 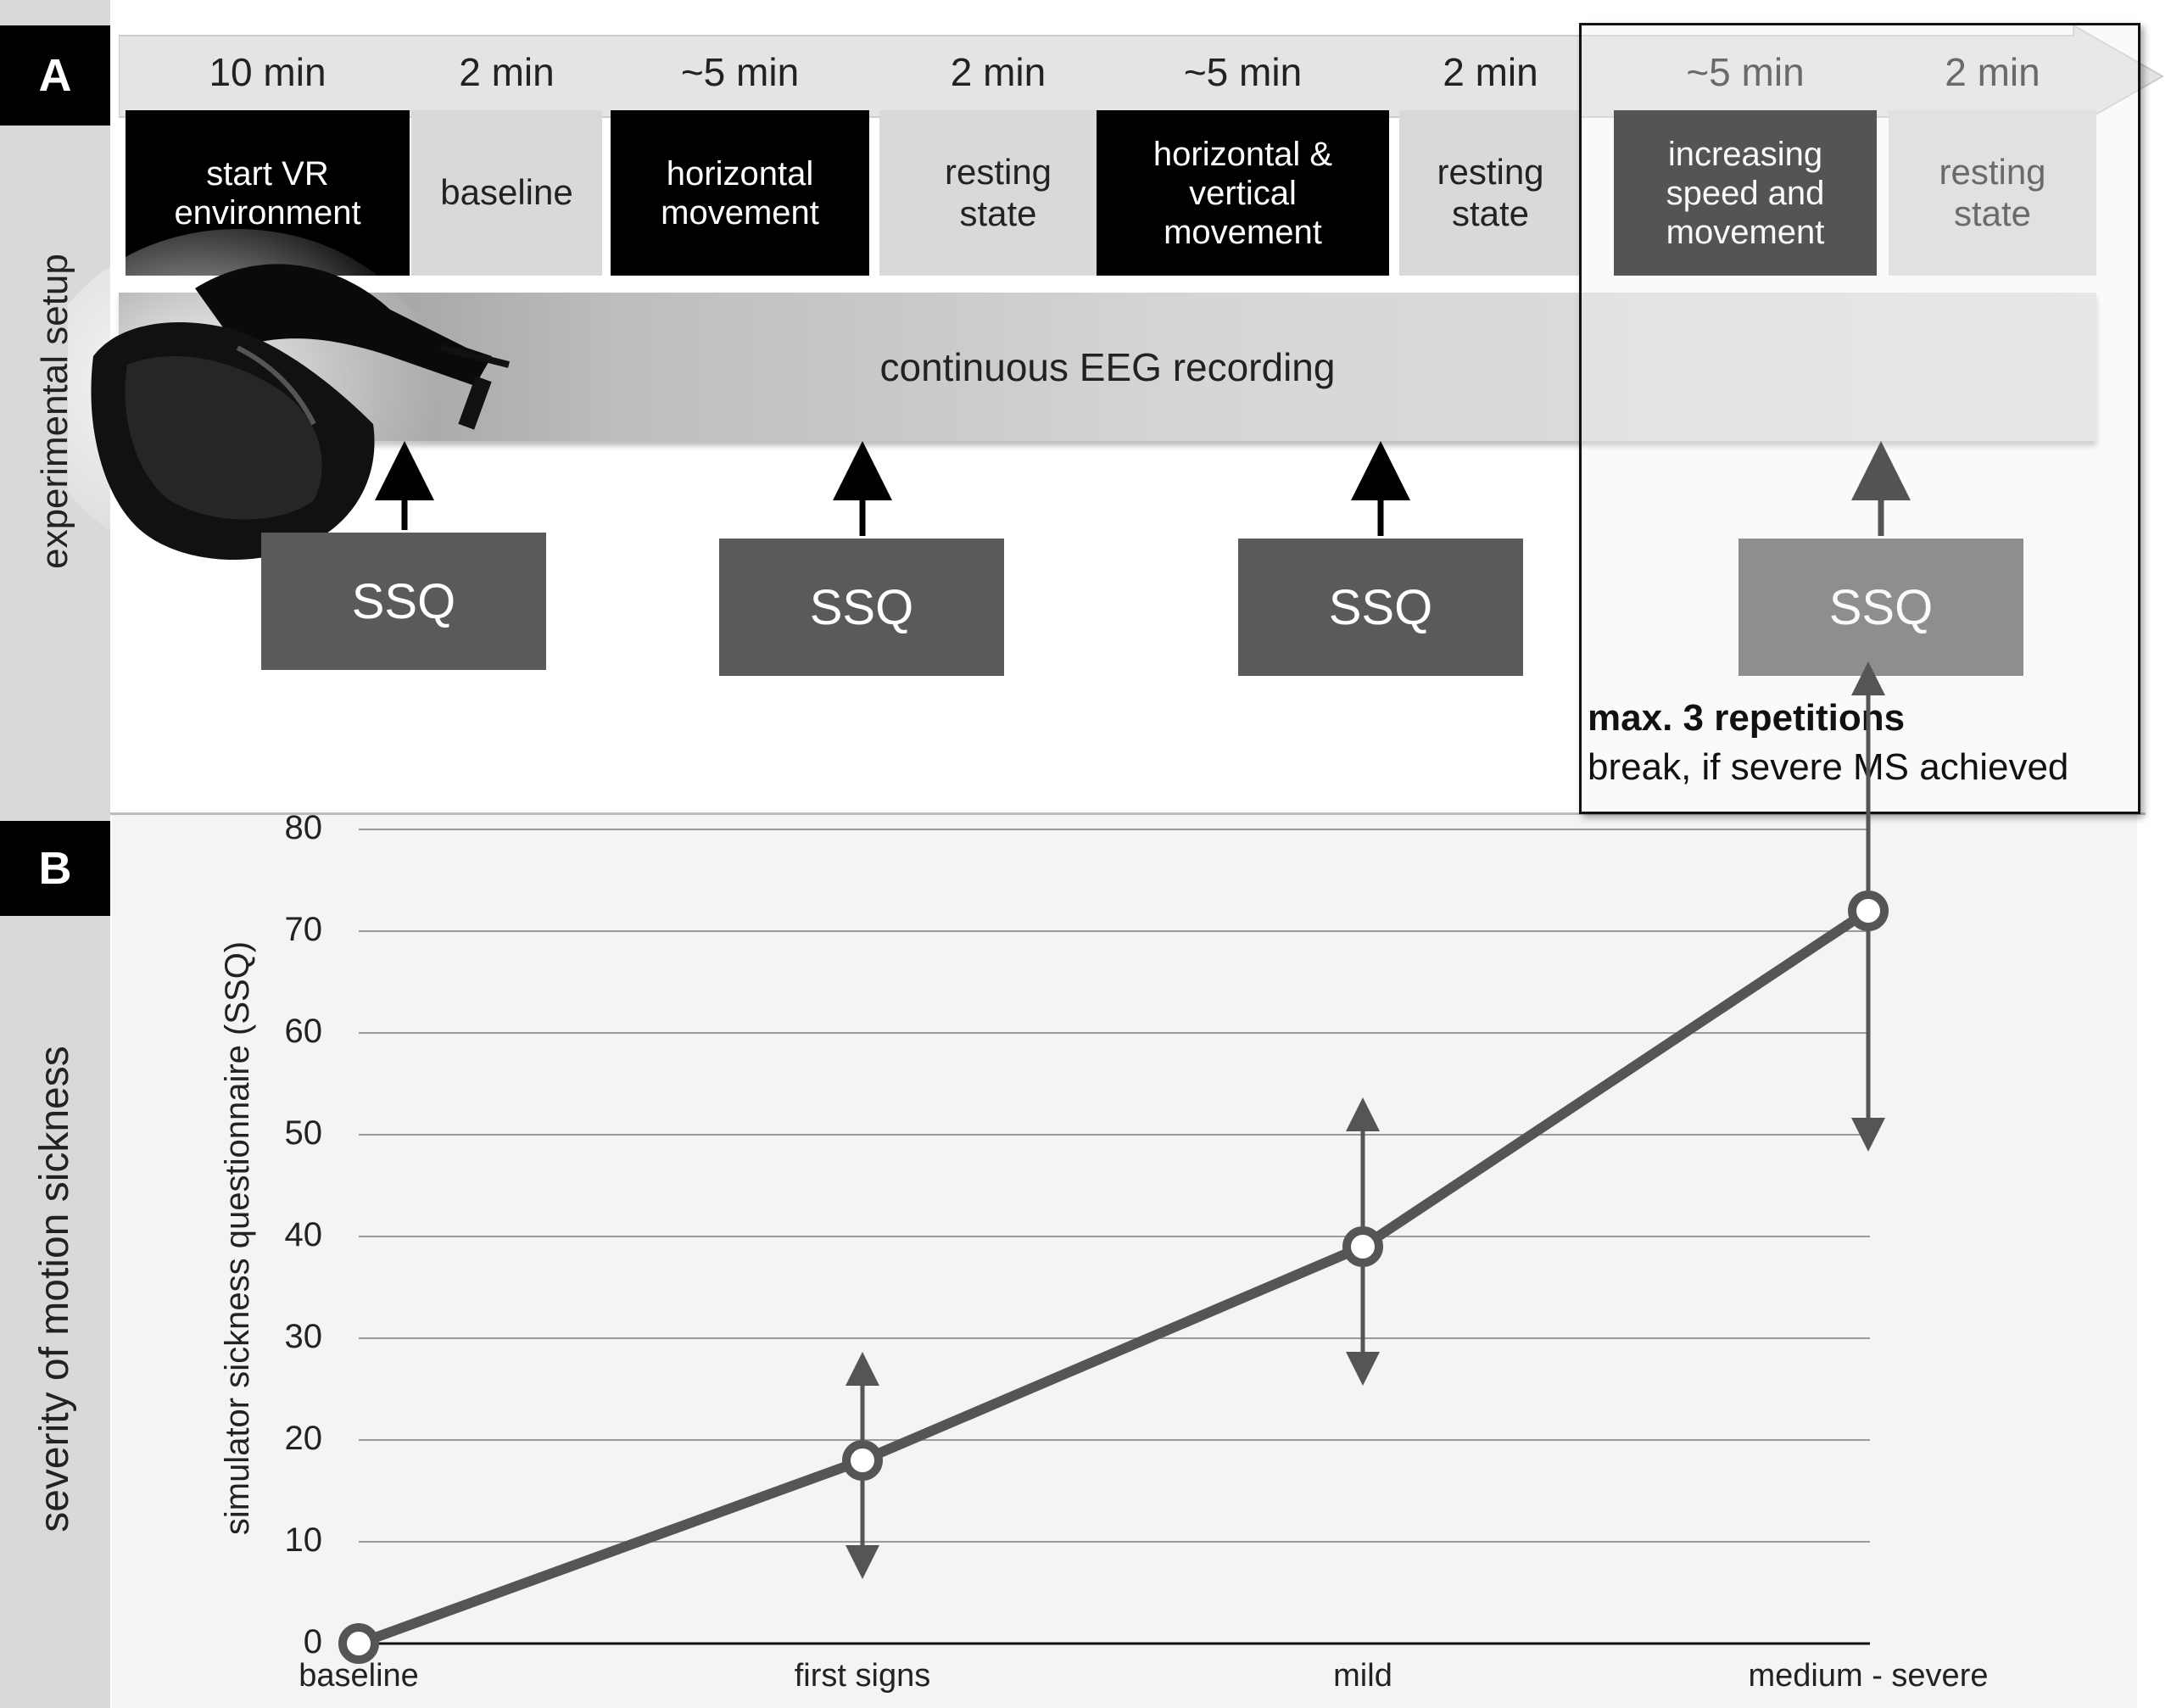 What do you see at coordinates (1380, 607) in the screenshot?
I see `ssq-box-3: SSQ` at bounding box center [1380, 607].